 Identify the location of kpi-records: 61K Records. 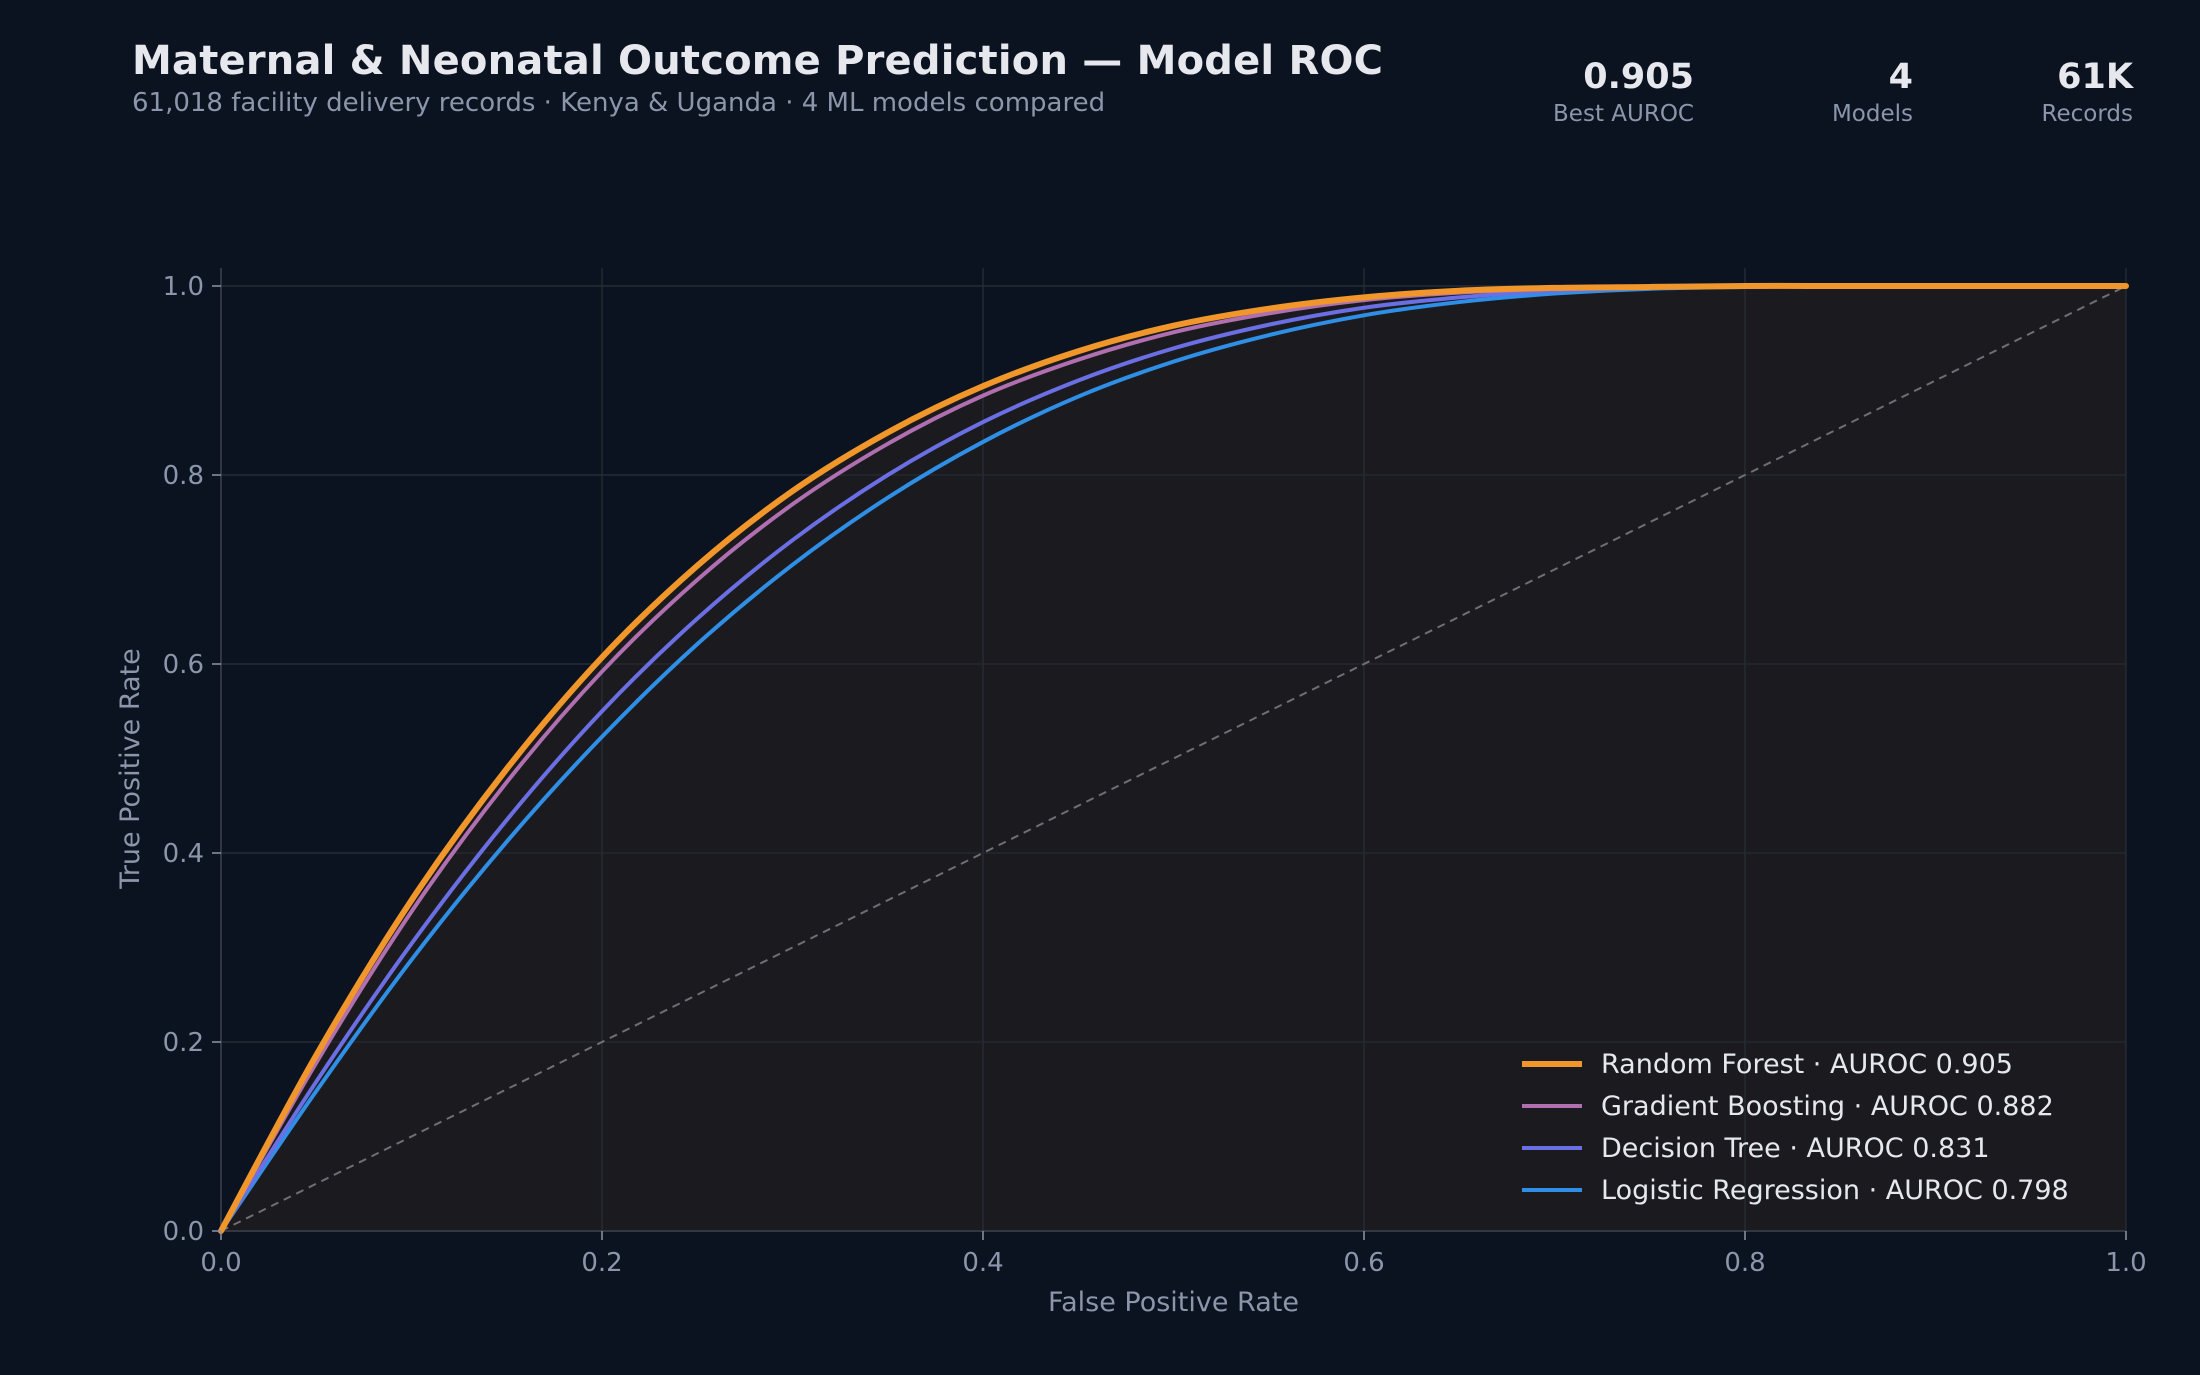
(2087, 91).